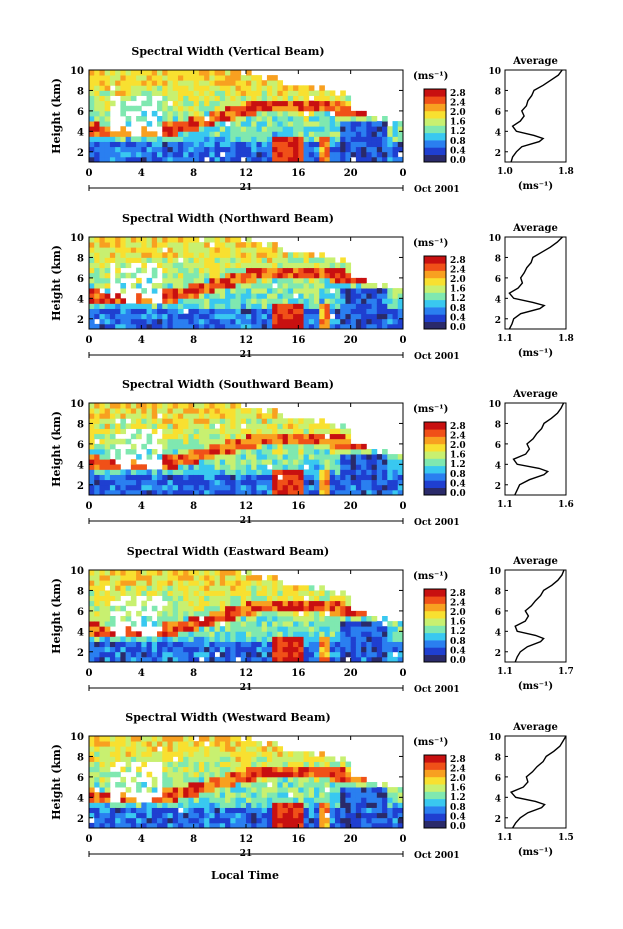 The image size is (623, 929). I want to click on colorbar-swatch, so click(435, 600).